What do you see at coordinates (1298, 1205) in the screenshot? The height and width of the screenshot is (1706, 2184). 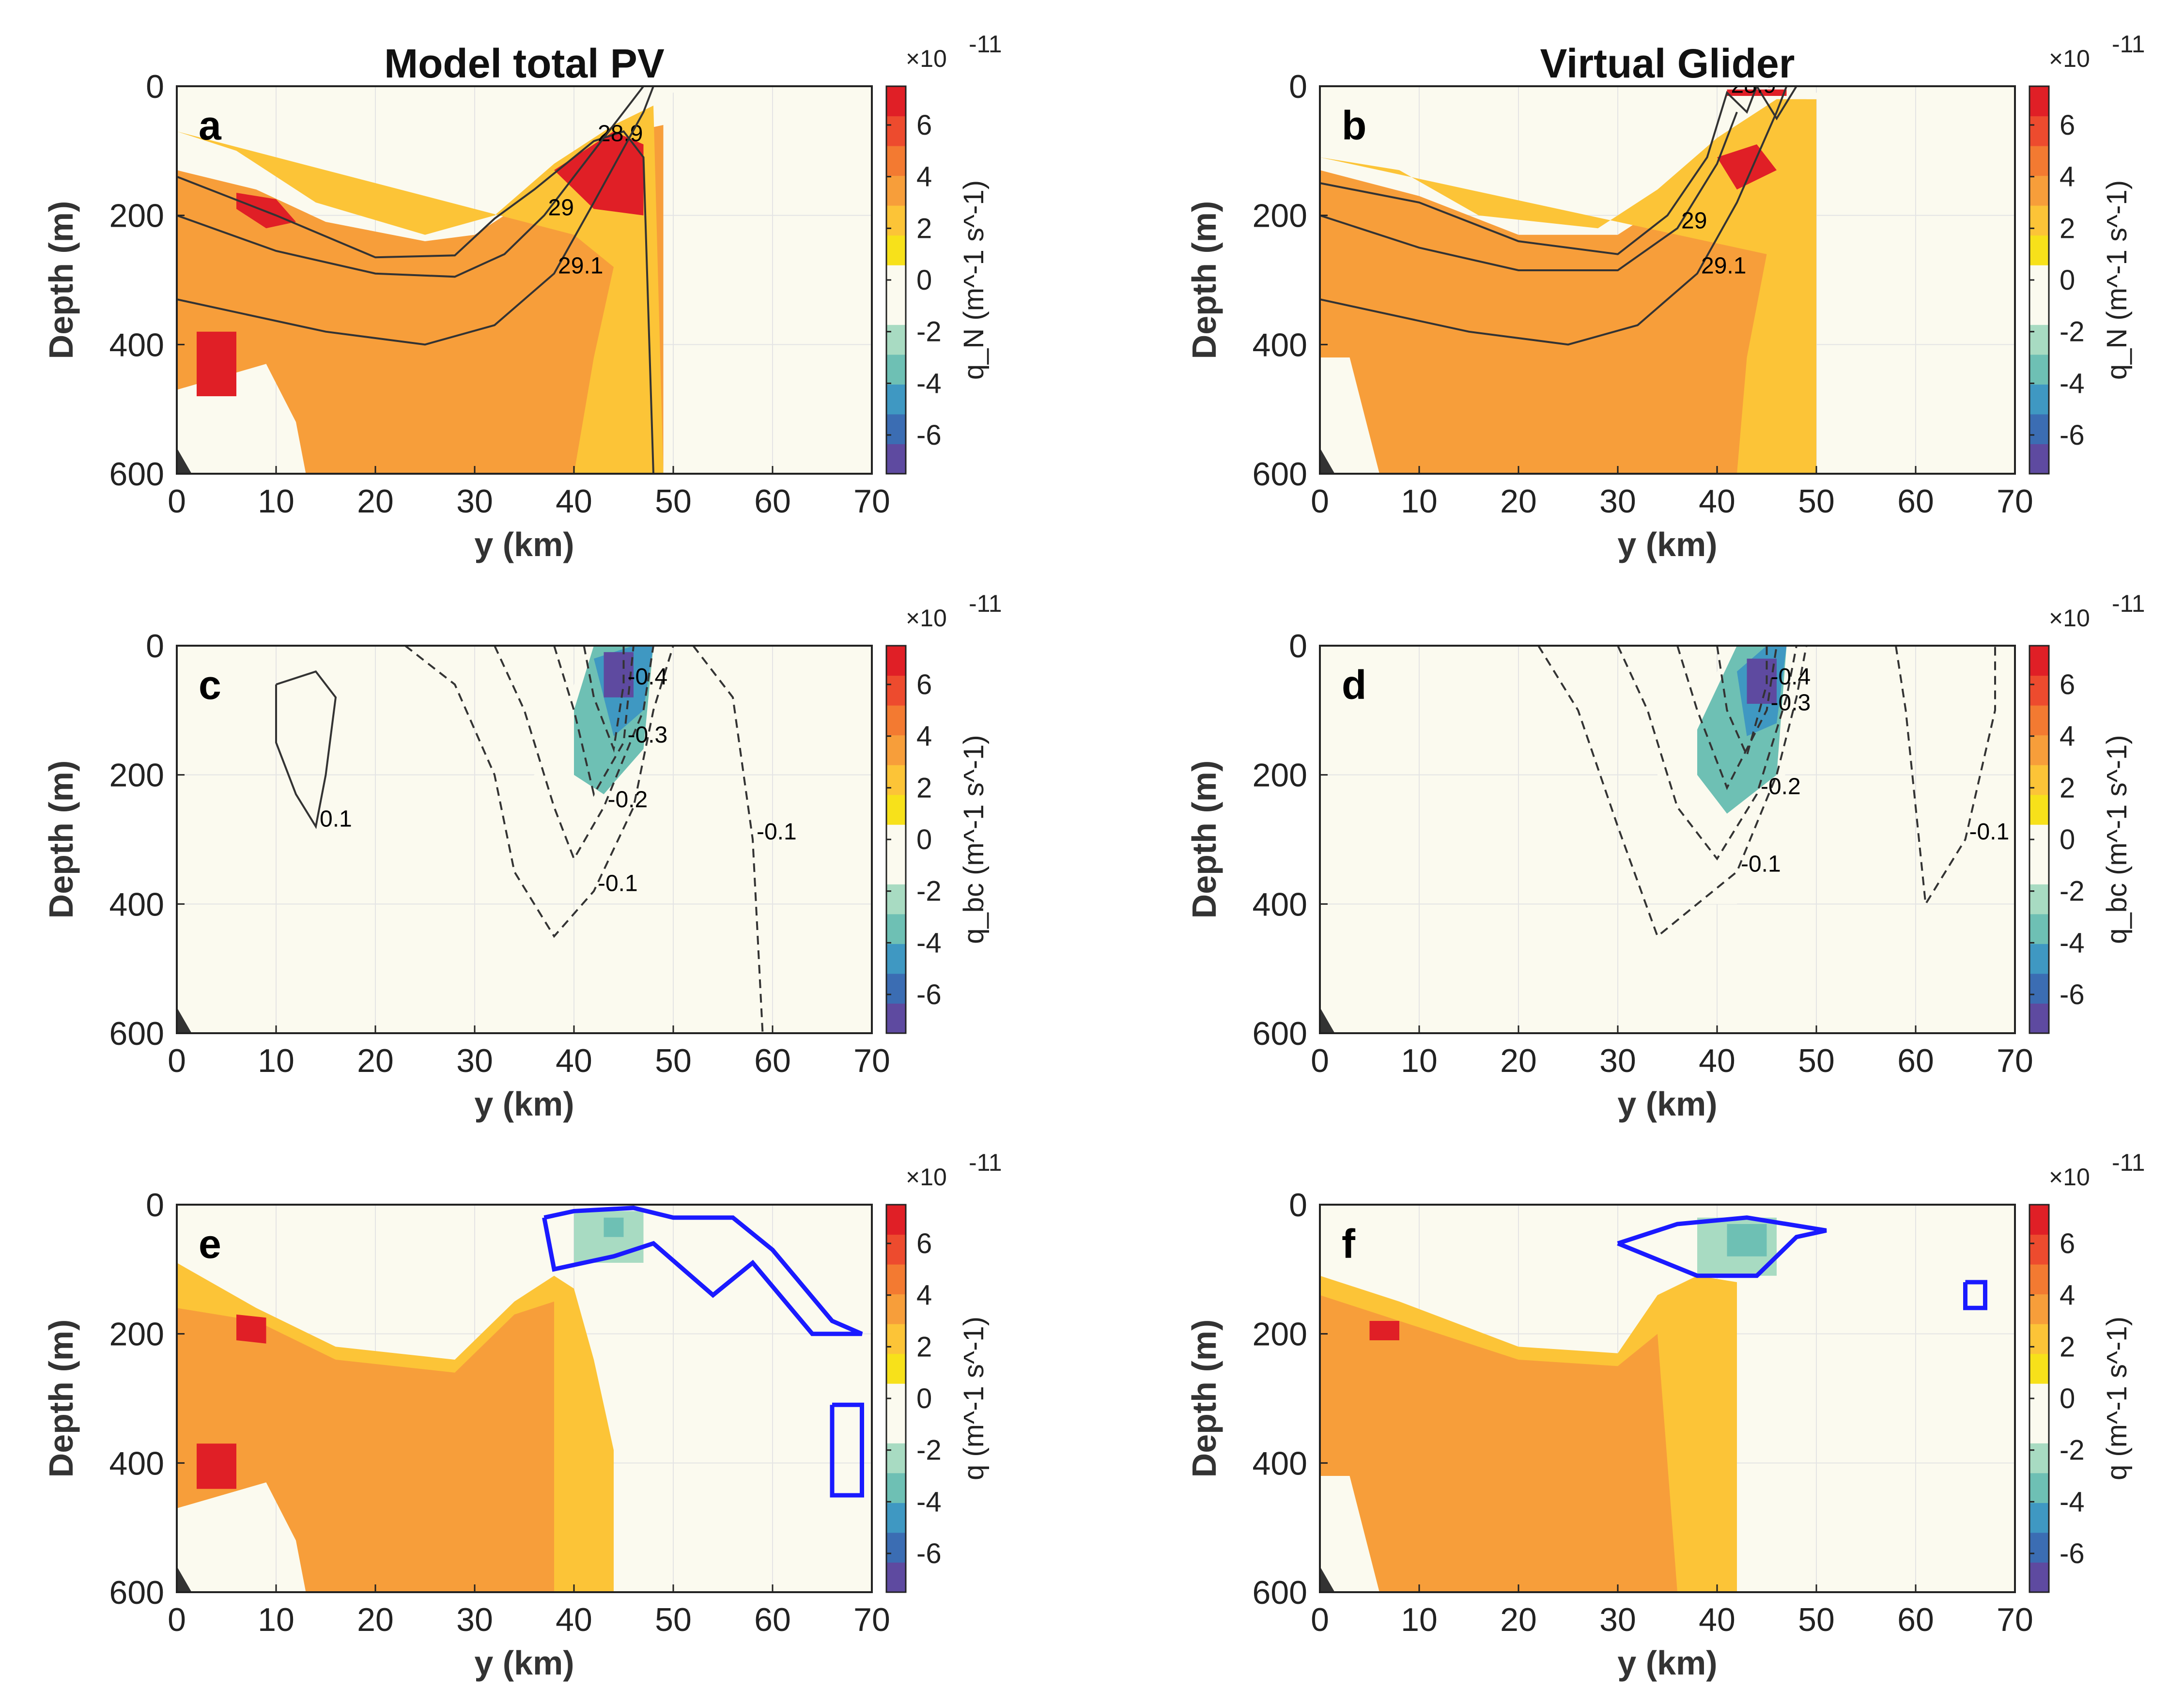 I see `y-tick-label: 0` at bounding box center [1298, 1205].